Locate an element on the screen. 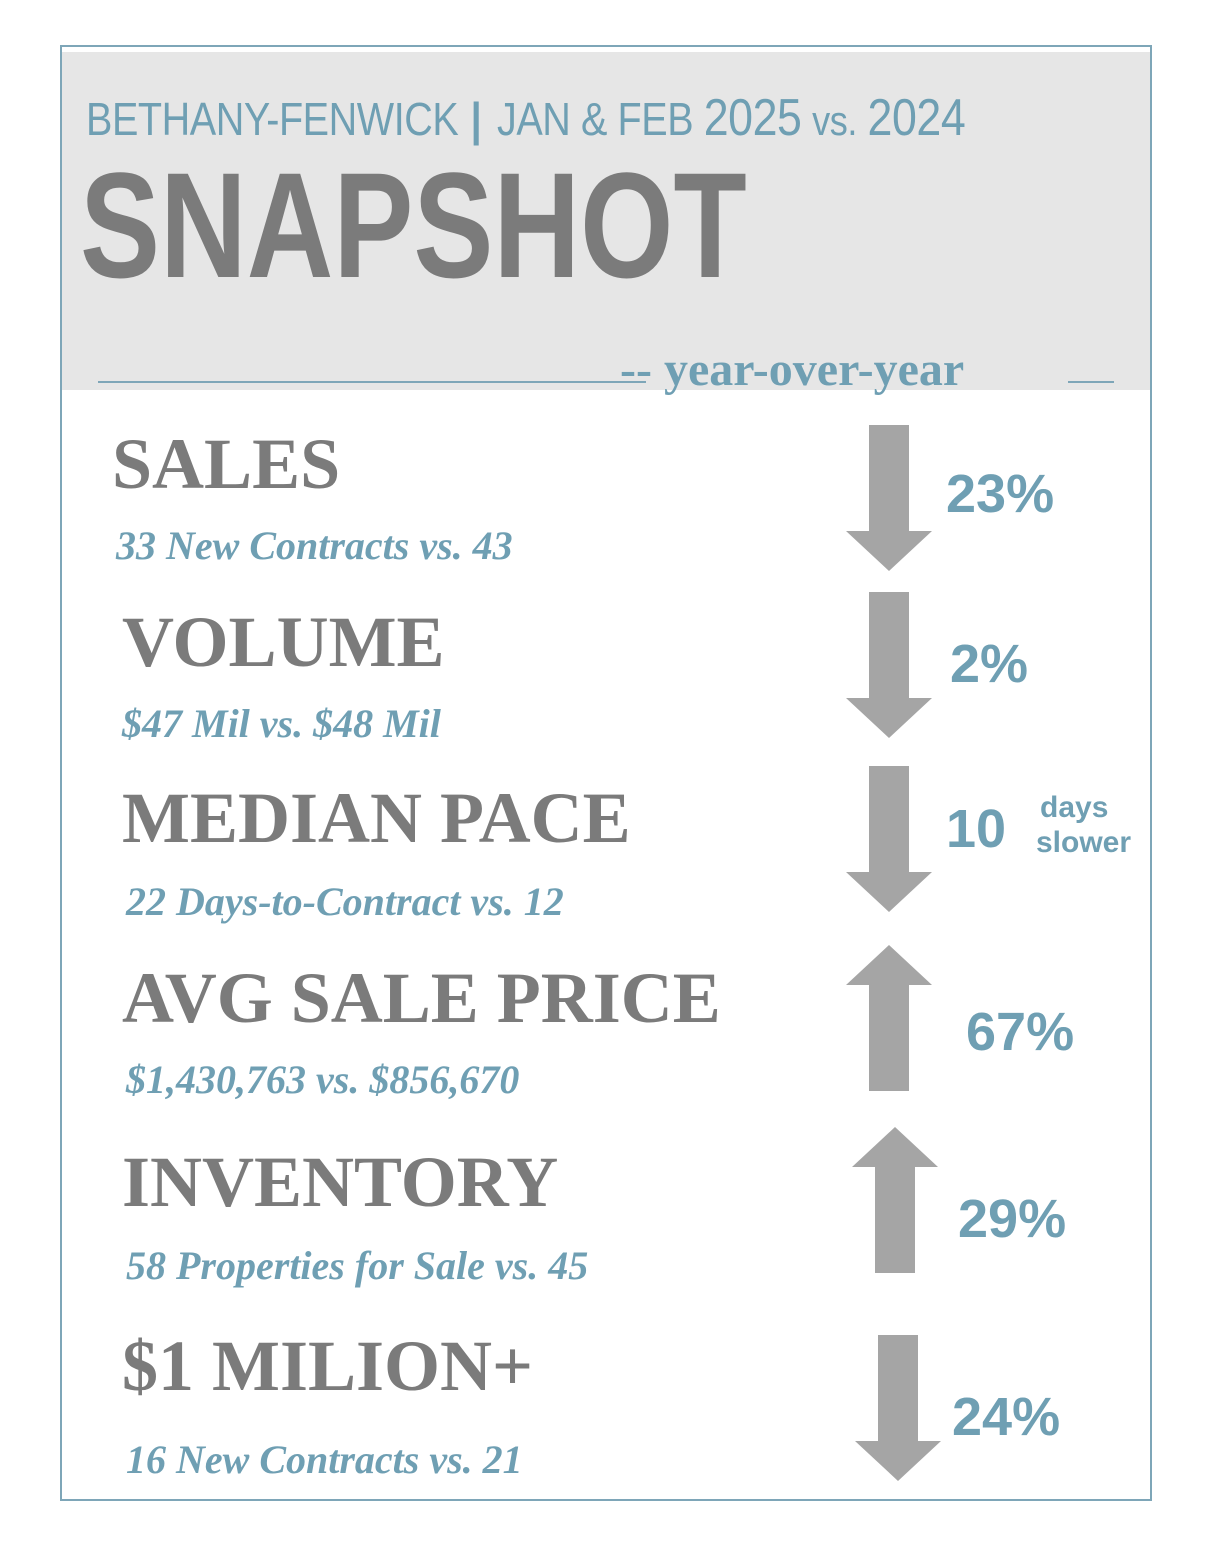 Image resolution: width=1210 pixels, height=1560 pixels. period-label: JAN & FEB is located at coordinates (595, 119).